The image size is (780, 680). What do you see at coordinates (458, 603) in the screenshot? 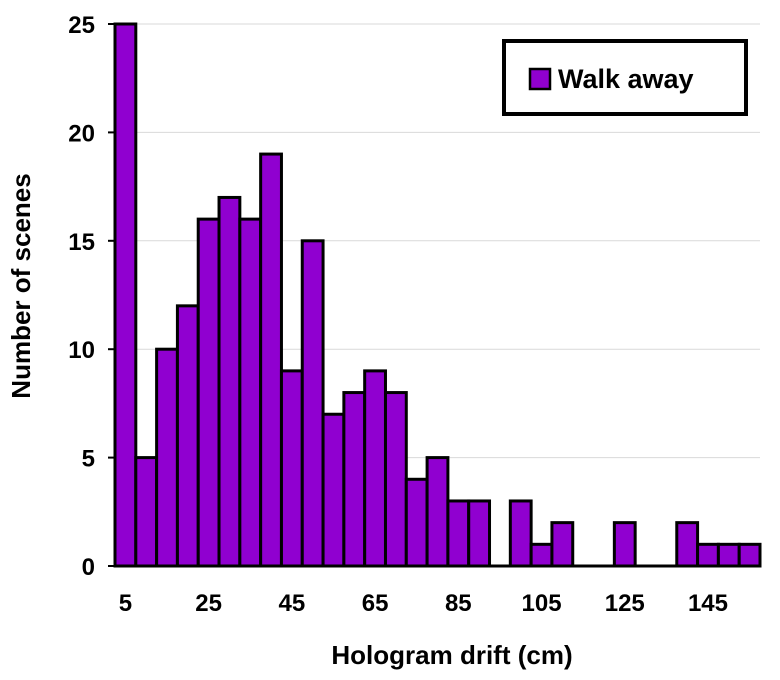
I see `x-tick-label: 85` at bounding box center [458, 603].